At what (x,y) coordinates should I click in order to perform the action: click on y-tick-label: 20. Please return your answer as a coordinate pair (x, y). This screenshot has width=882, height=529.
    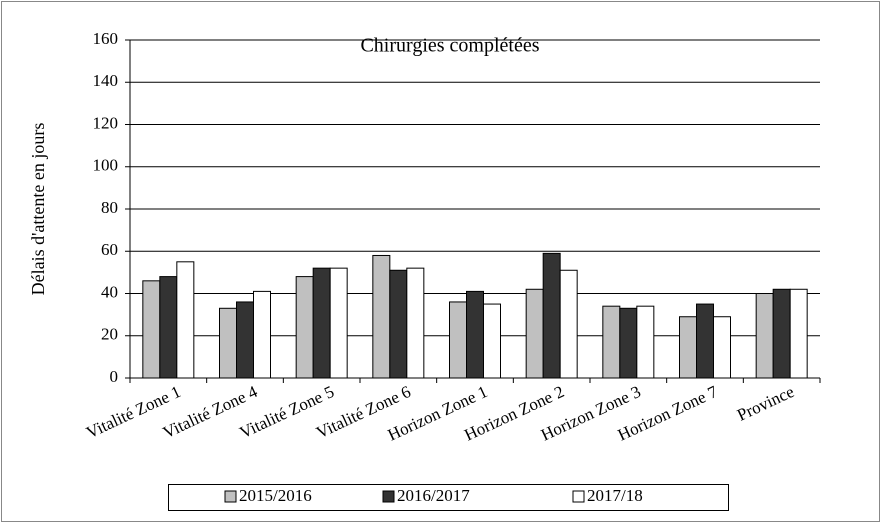
    Looking at the image, I should click on (109, 334).